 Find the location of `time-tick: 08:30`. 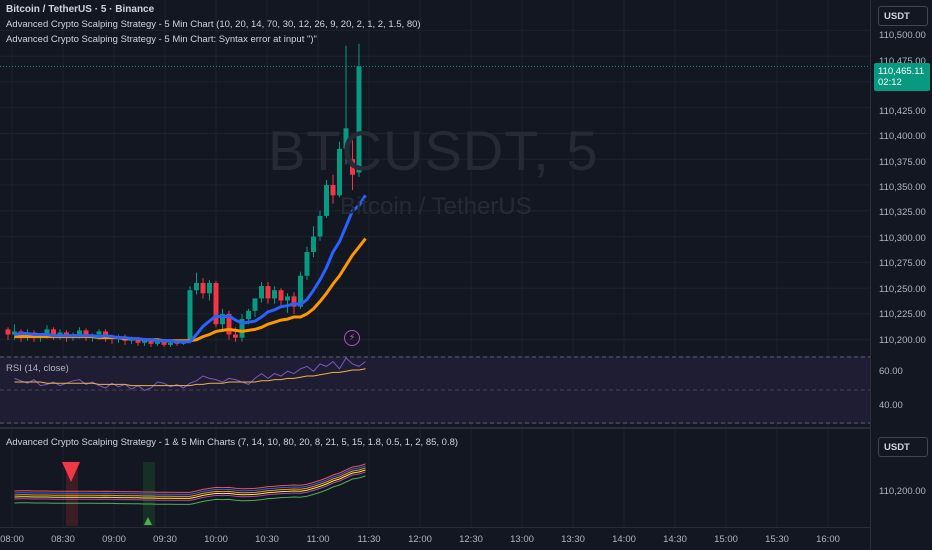

time-tick: 08:30 is located at coordinates (63, 539).